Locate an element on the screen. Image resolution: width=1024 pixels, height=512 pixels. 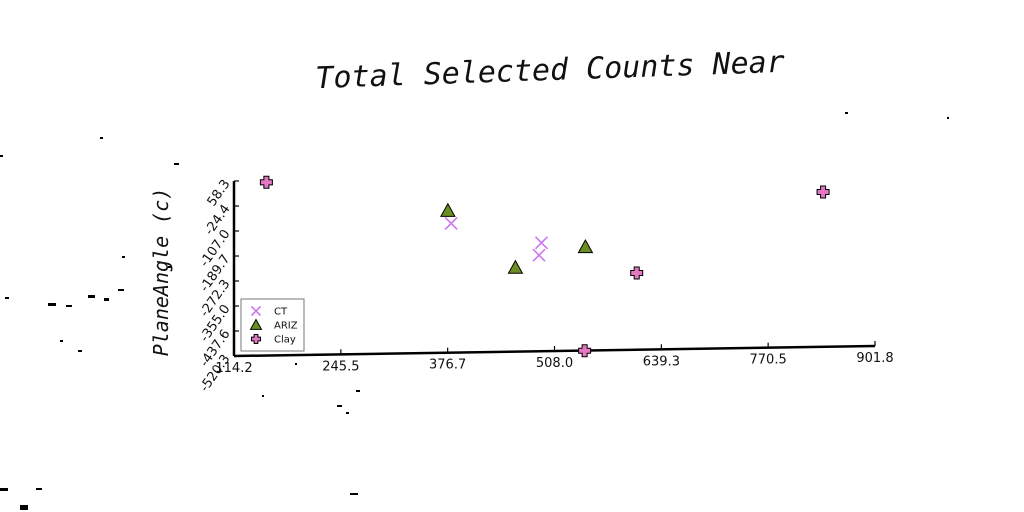
y-tick-label: 58.3 is located at coordinates (219, 193).